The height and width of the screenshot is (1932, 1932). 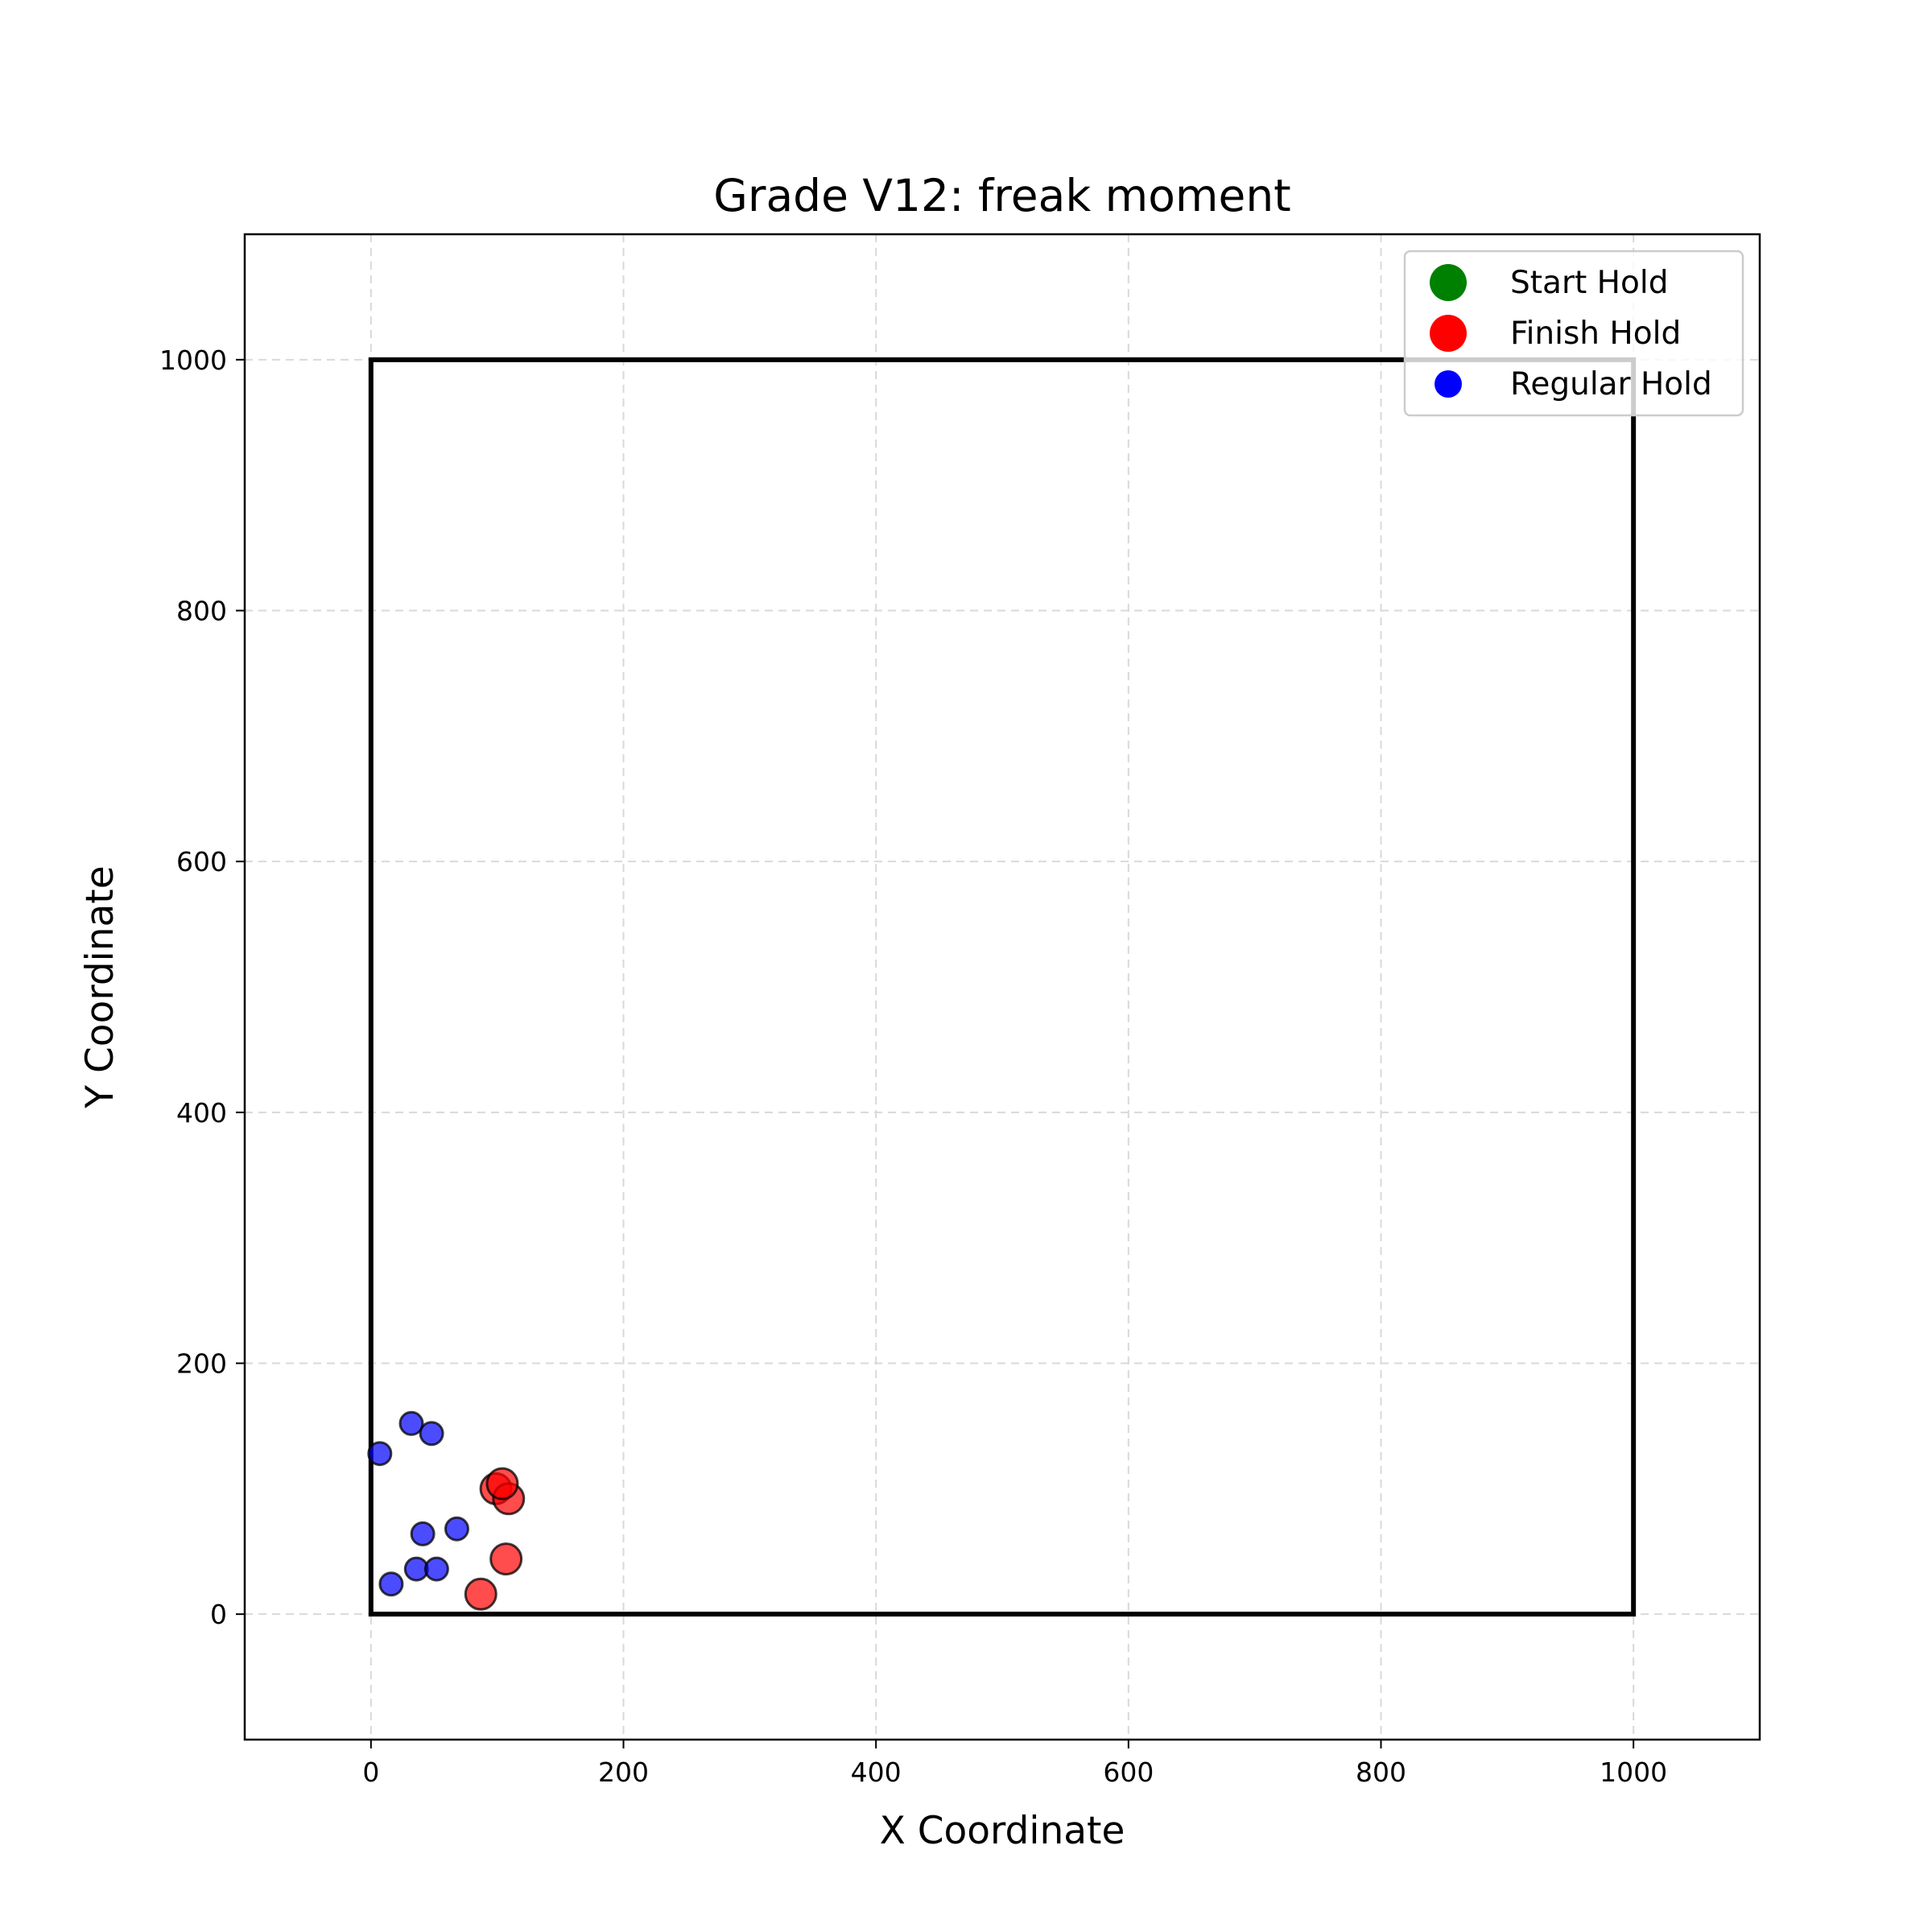 What do you see at coordinates (193, 360) in the screenshot?
I see `y-tick-label: 1000` at bounding box center [193, 360].